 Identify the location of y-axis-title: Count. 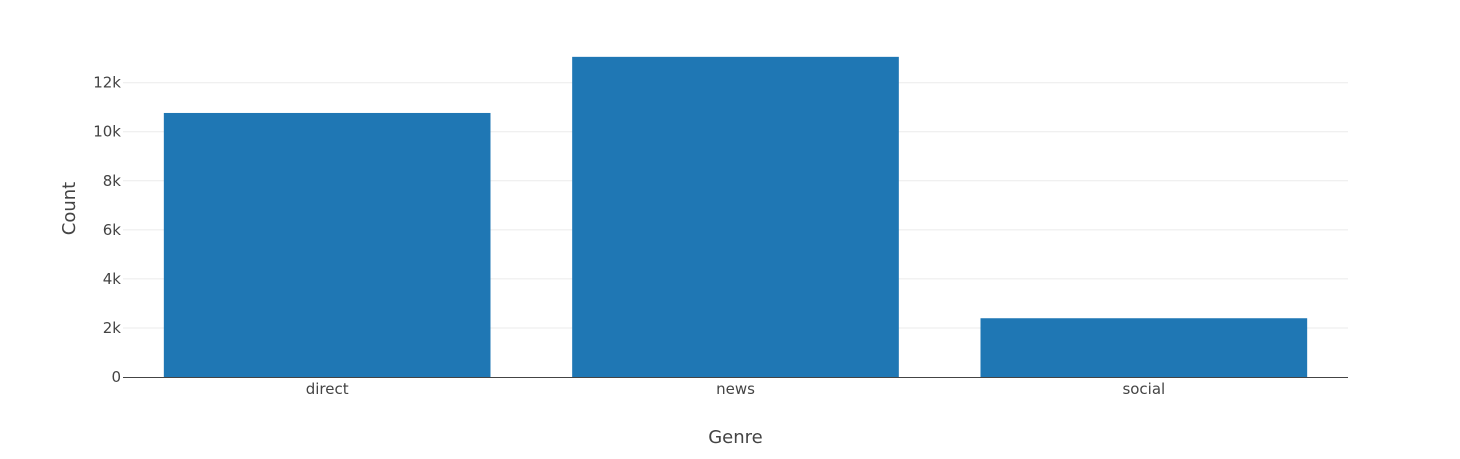
(69, 208).